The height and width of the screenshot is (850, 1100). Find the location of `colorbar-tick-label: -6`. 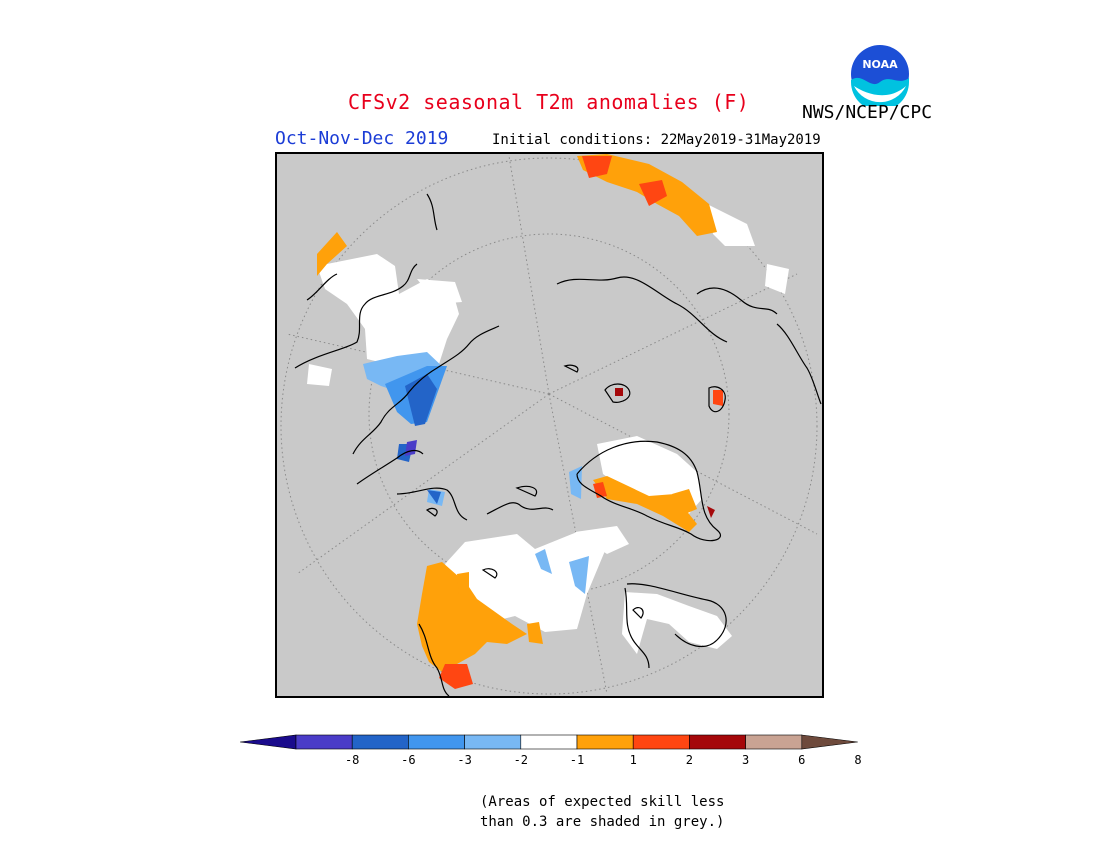

colorbar-tick-label: -6 is located at coordinates (408, 760).